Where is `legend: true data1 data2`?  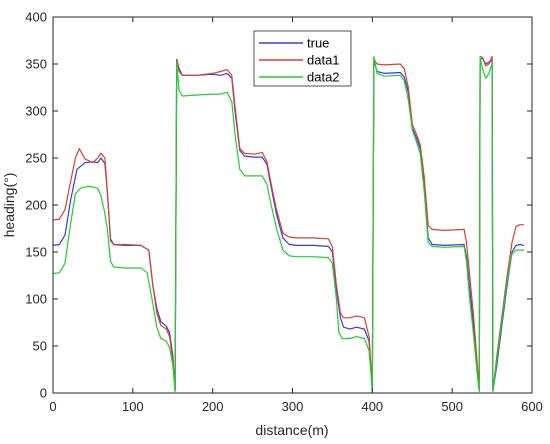
legend: true data1 data2 is located at coordinates (302, 58).